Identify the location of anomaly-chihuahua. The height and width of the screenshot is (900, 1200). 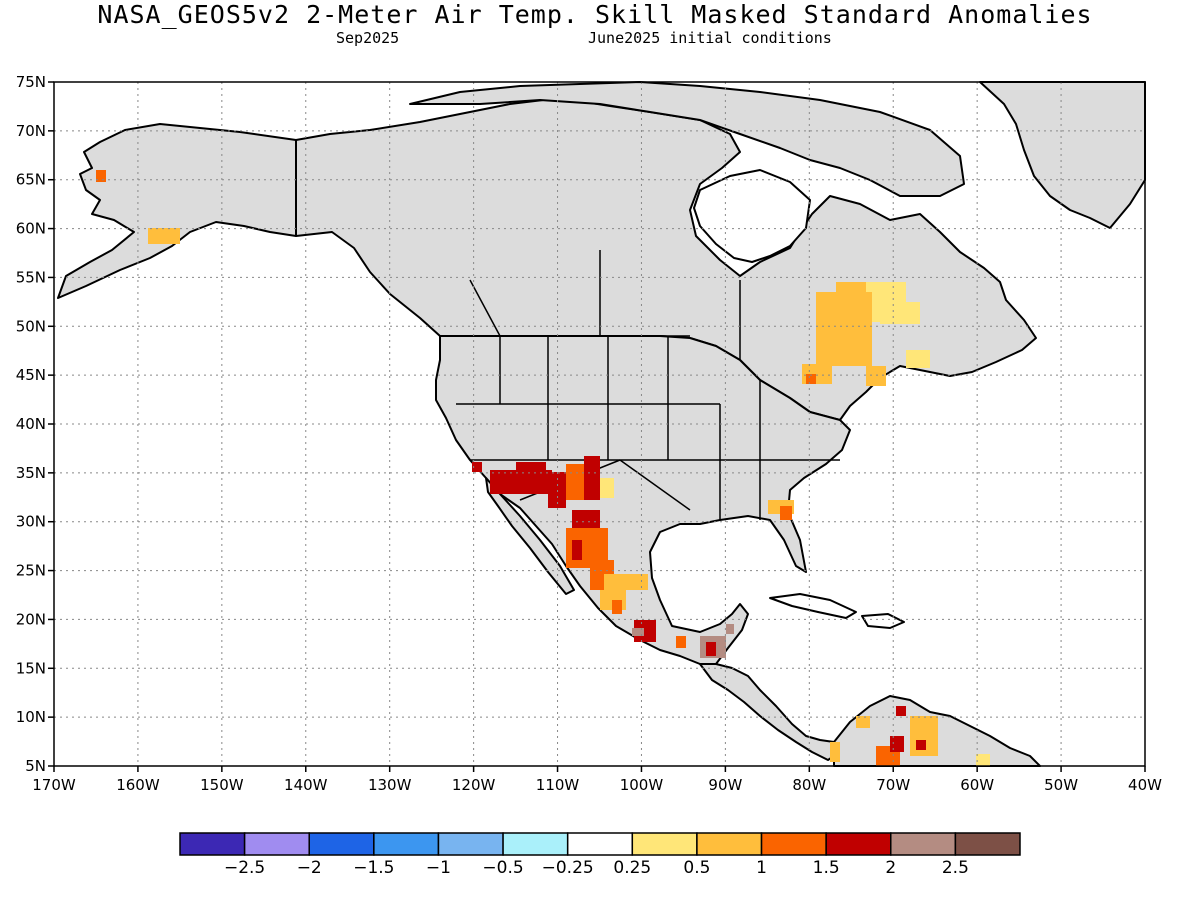
(586, 521).